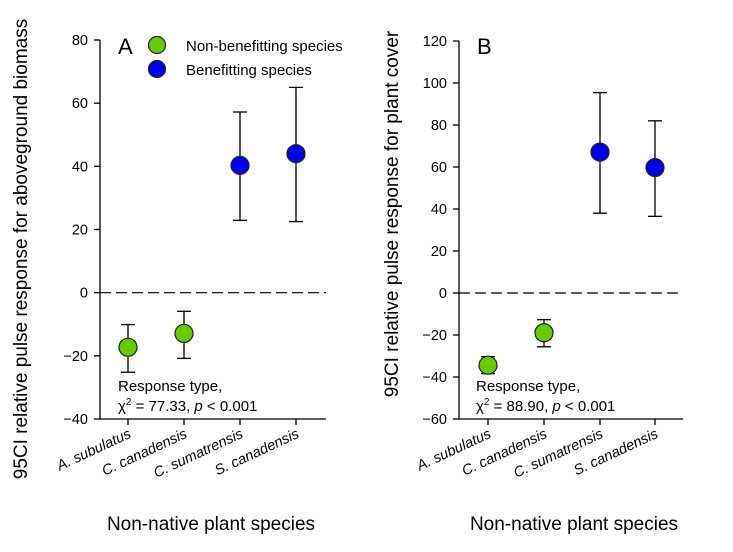  What do you see at coordinates (157, 69) in the screenshot?
I see `legend-marker-benefitting` at bounding box center [157, 69].